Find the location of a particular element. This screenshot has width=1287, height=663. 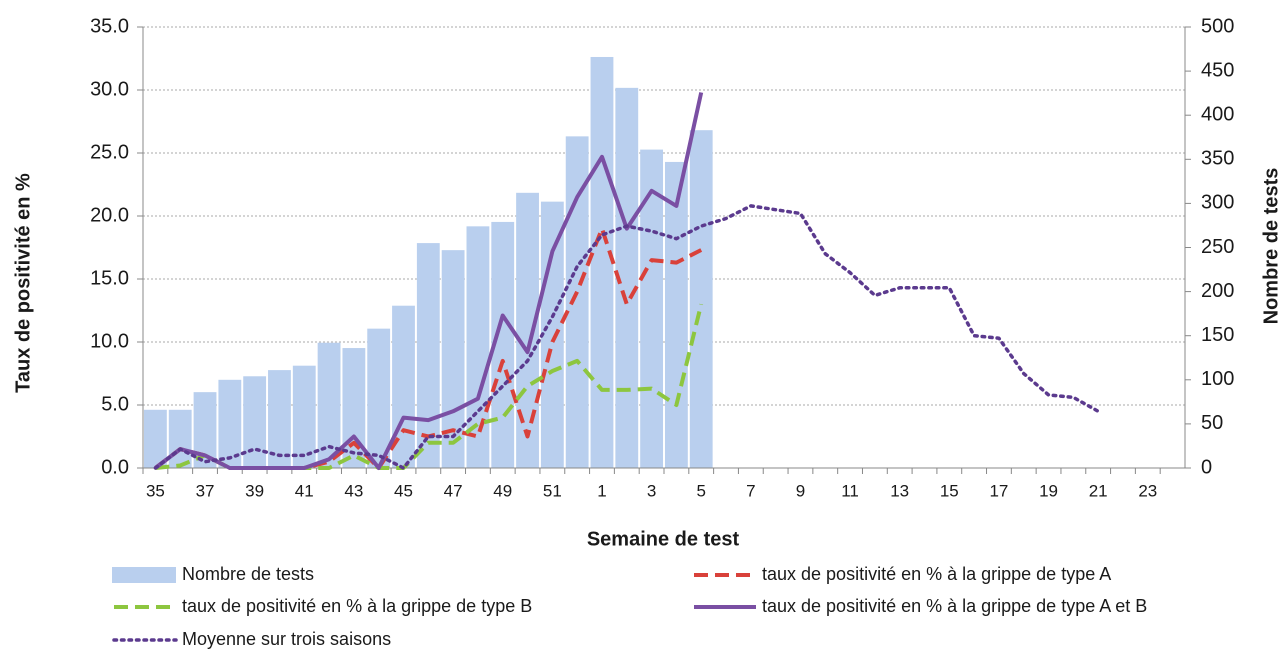

x-tick-label: 23 is located at coordinates (1147, 490).